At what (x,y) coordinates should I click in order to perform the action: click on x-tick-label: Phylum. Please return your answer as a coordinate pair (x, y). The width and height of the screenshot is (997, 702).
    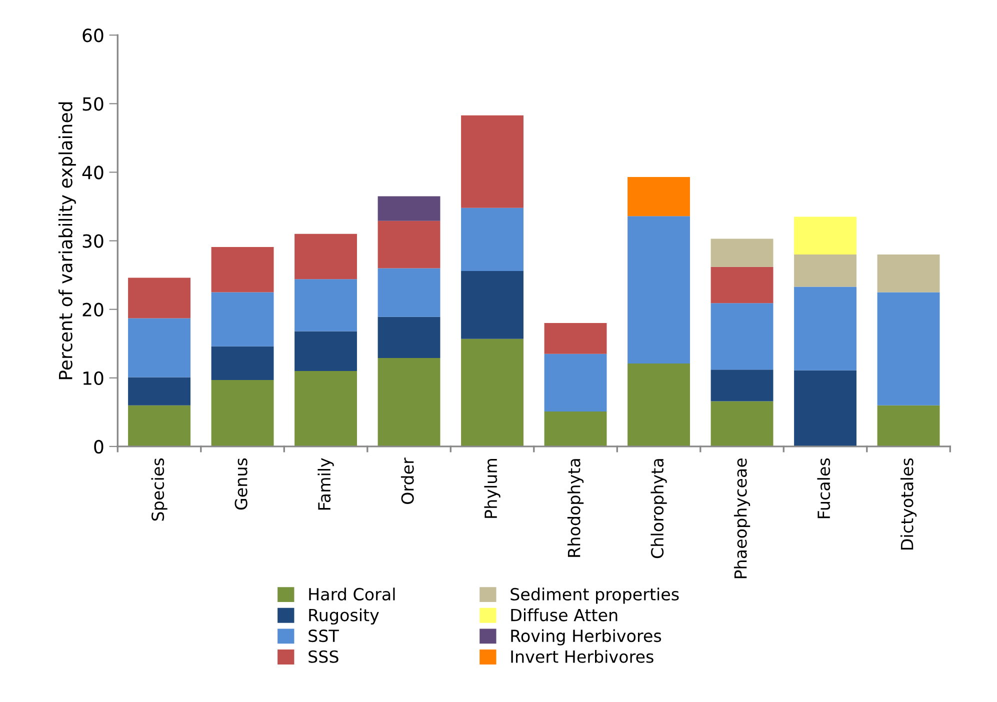
    Looking at the image, I should click on (492, 488).